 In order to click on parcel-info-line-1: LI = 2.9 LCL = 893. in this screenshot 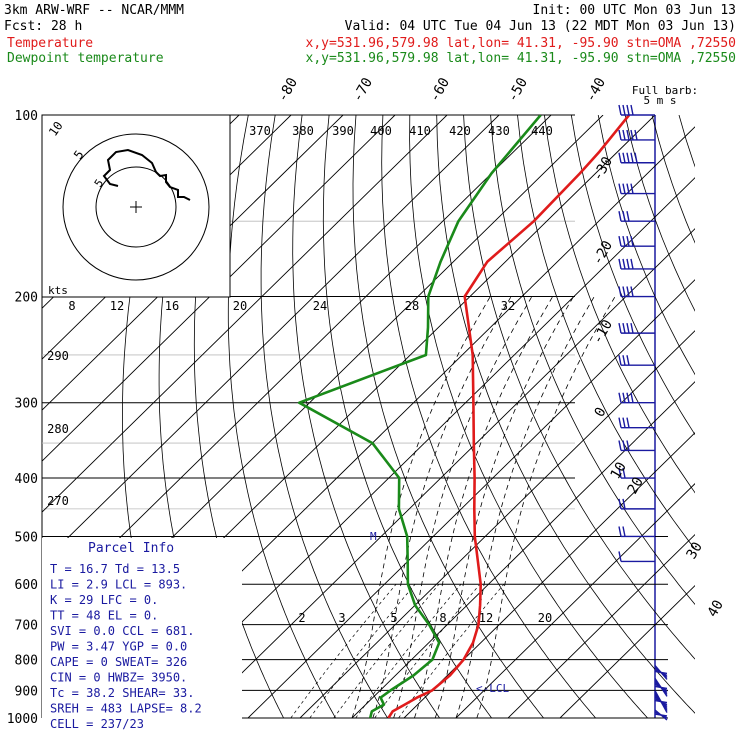, I will do `click(118, 585)`.